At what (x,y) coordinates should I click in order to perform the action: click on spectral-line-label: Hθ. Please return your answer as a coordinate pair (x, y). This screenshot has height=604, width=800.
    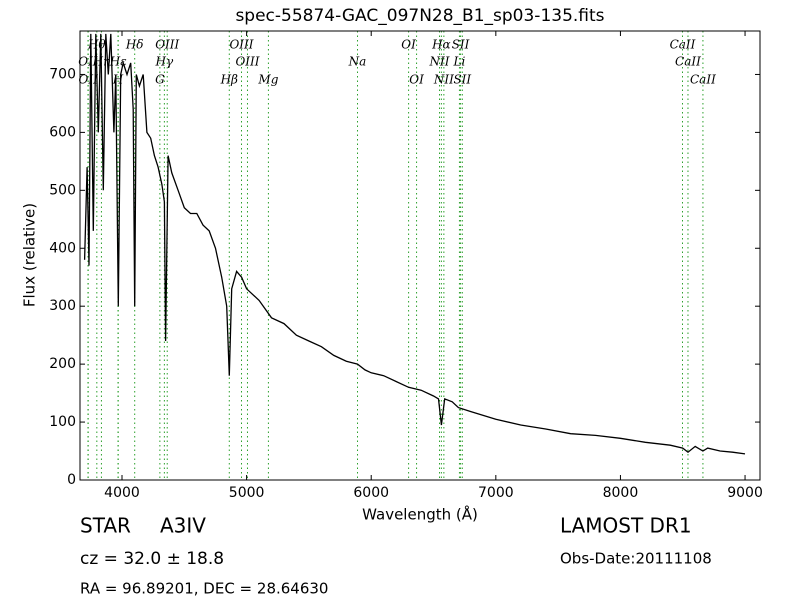
    Looking at the image, I should click on (96, 45).